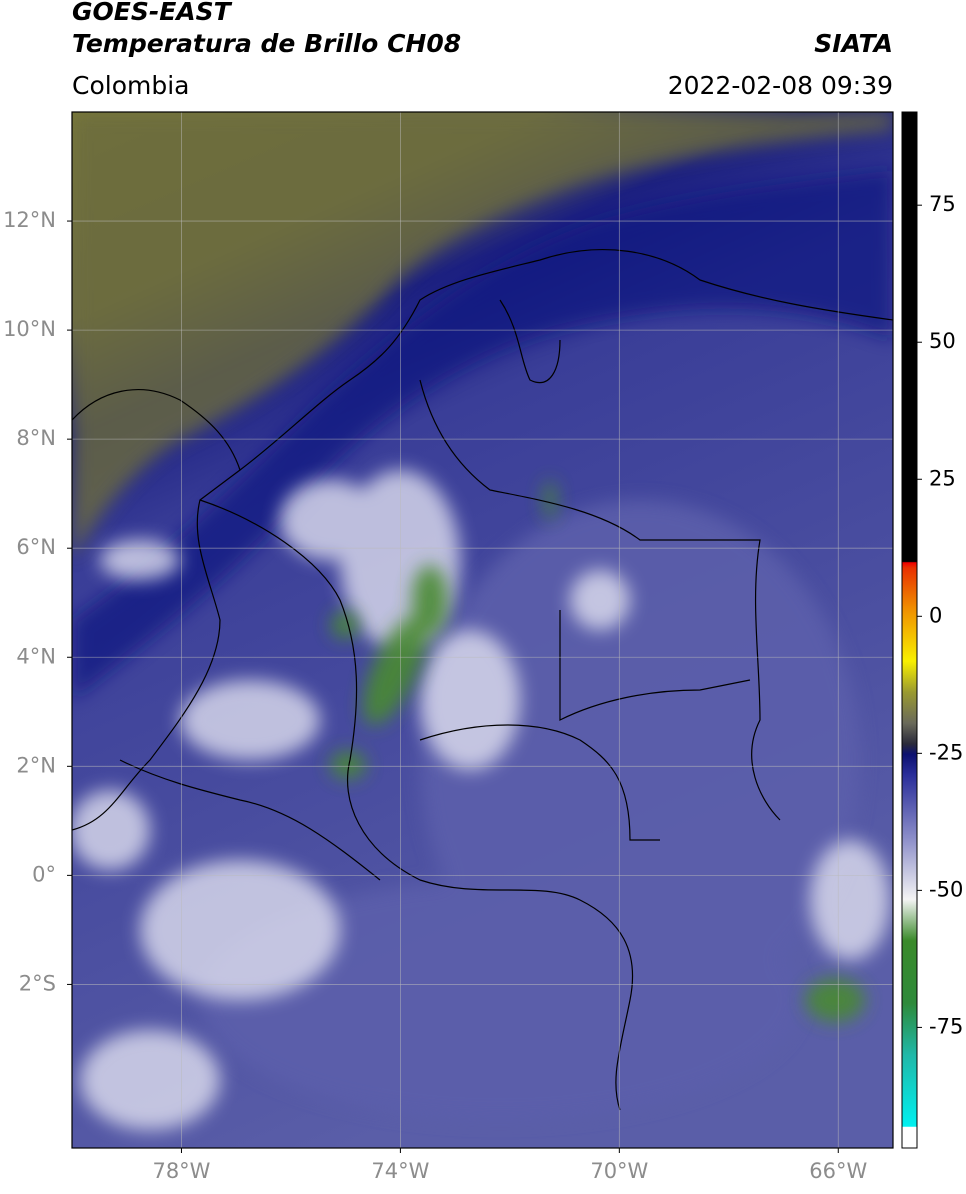  Describe the element at coordinates (853, 43) in the screenshot. I see `source: SIATA` at that location.